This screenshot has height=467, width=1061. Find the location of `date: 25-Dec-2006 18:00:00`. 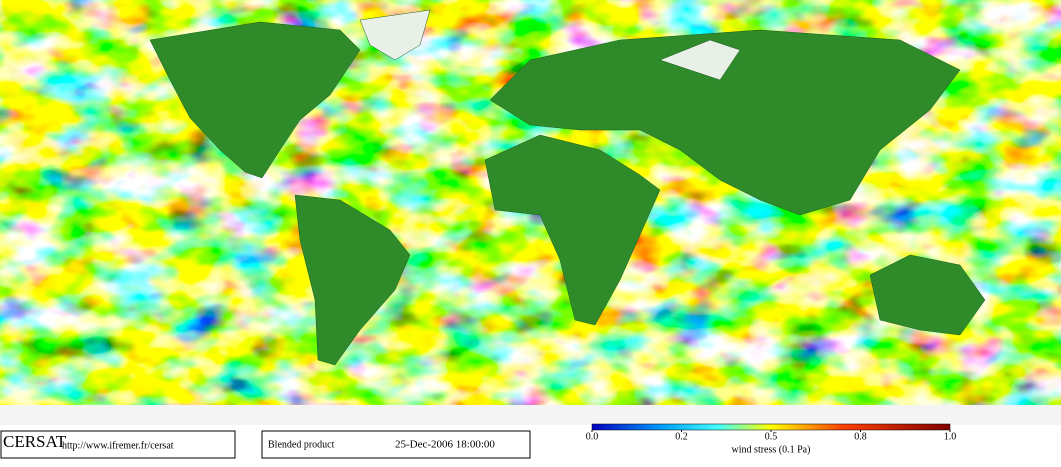

date: 25-Dec-2006 18:00:00 is located at coordinates (445, 445).